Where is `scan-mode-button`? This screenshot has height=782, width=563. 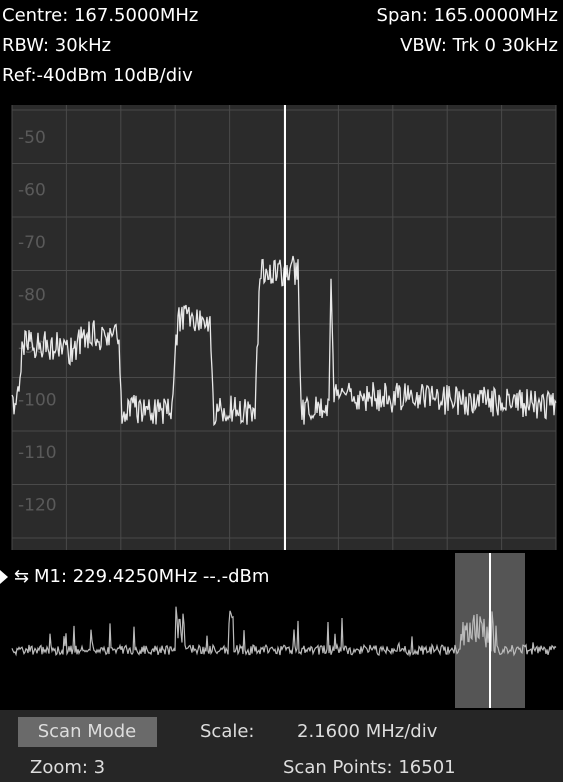 scan-mode-button is located at coordinates (87, 732).